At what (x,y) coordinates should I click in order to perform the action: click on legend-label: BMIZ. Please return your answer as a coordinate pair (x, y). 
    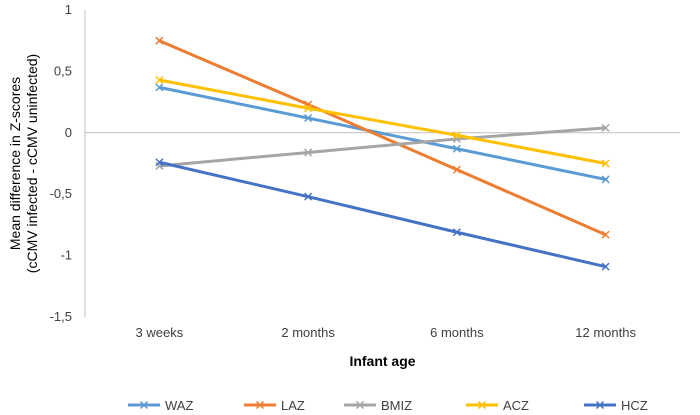
    Looking at the image, I should click on (396, 405).